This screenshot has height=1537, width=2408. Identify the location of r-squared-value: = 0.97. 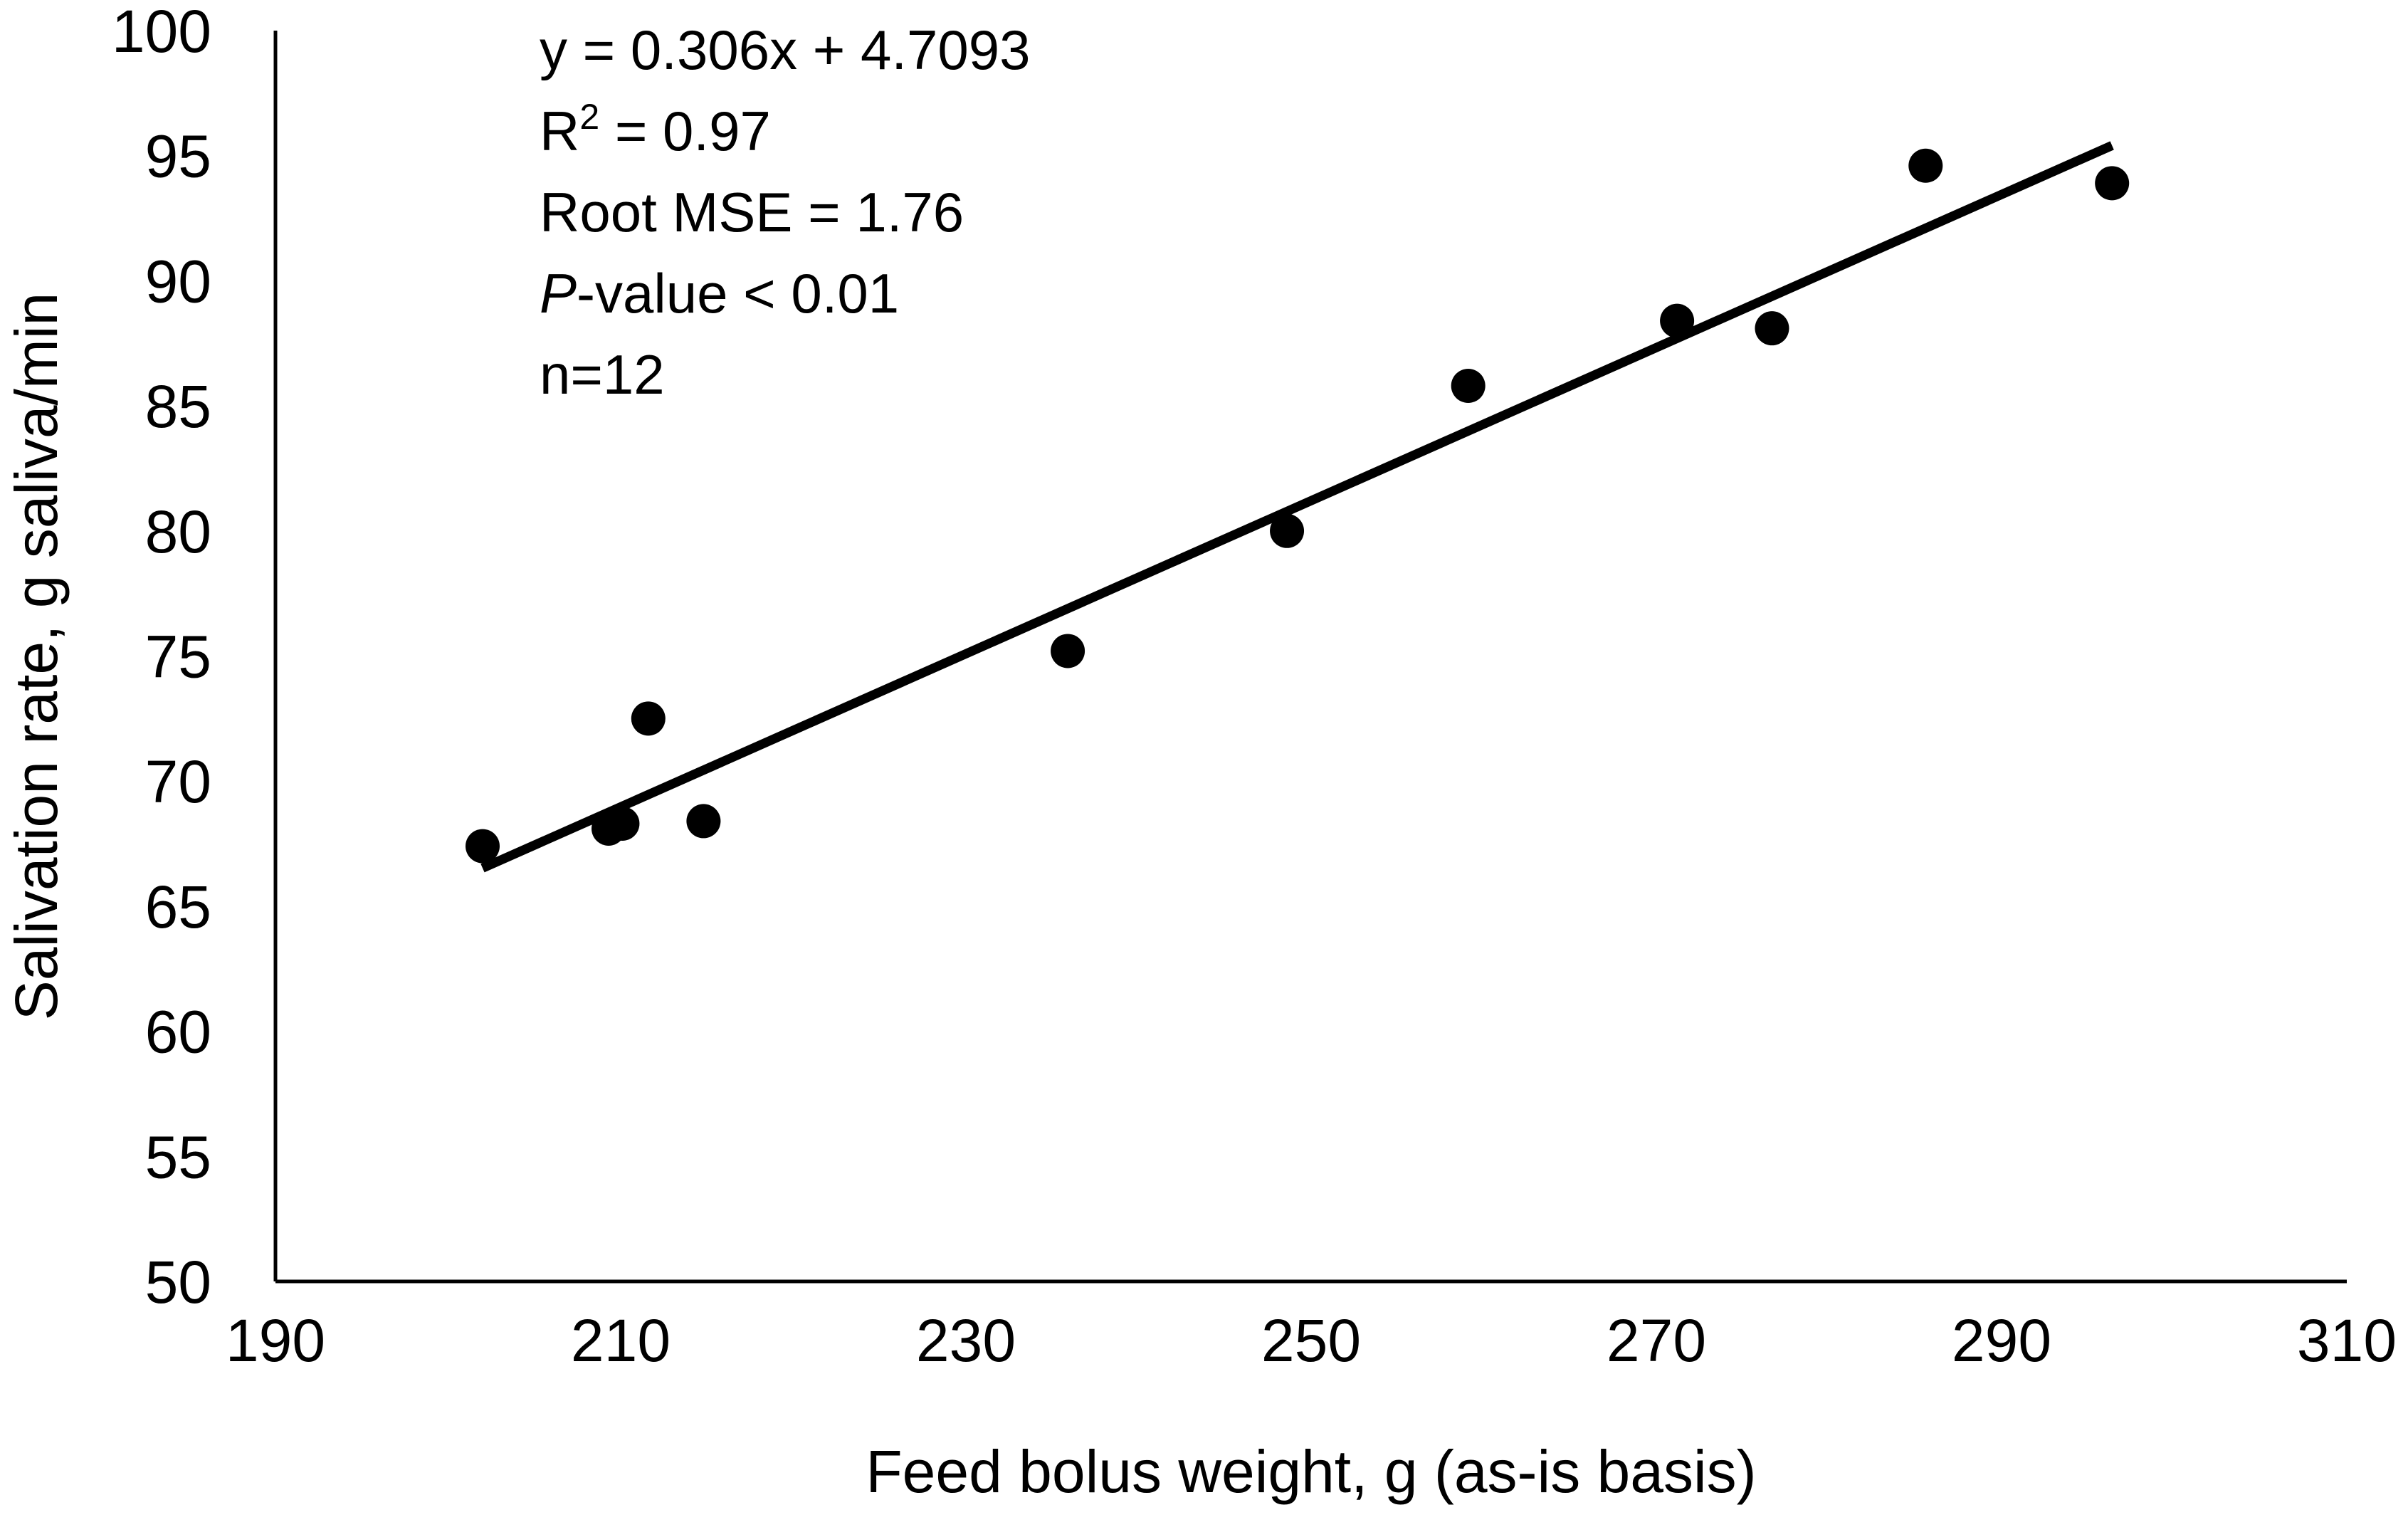
(685, 131).